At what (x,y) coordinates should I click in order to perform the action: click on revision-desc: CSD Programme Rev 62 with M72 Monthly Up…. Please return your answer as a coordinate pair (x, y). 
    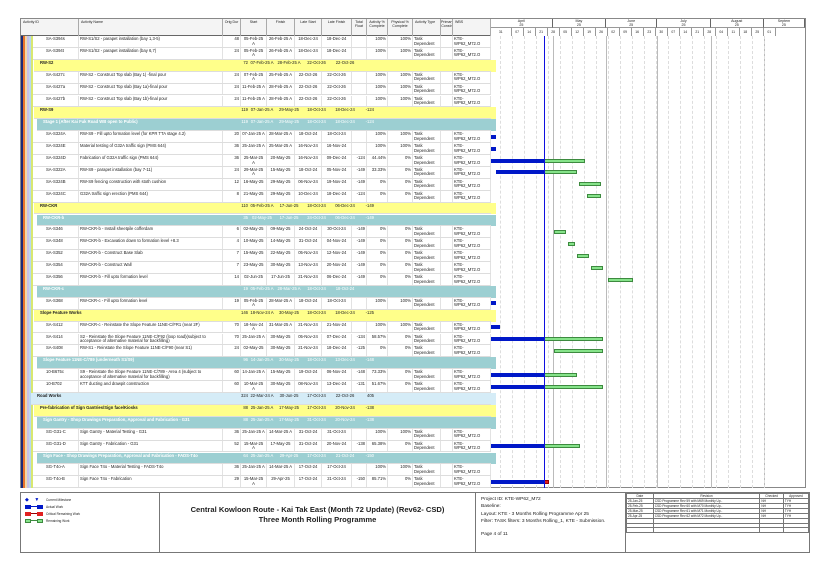
    Looking at the image, I should click on (706, 516).